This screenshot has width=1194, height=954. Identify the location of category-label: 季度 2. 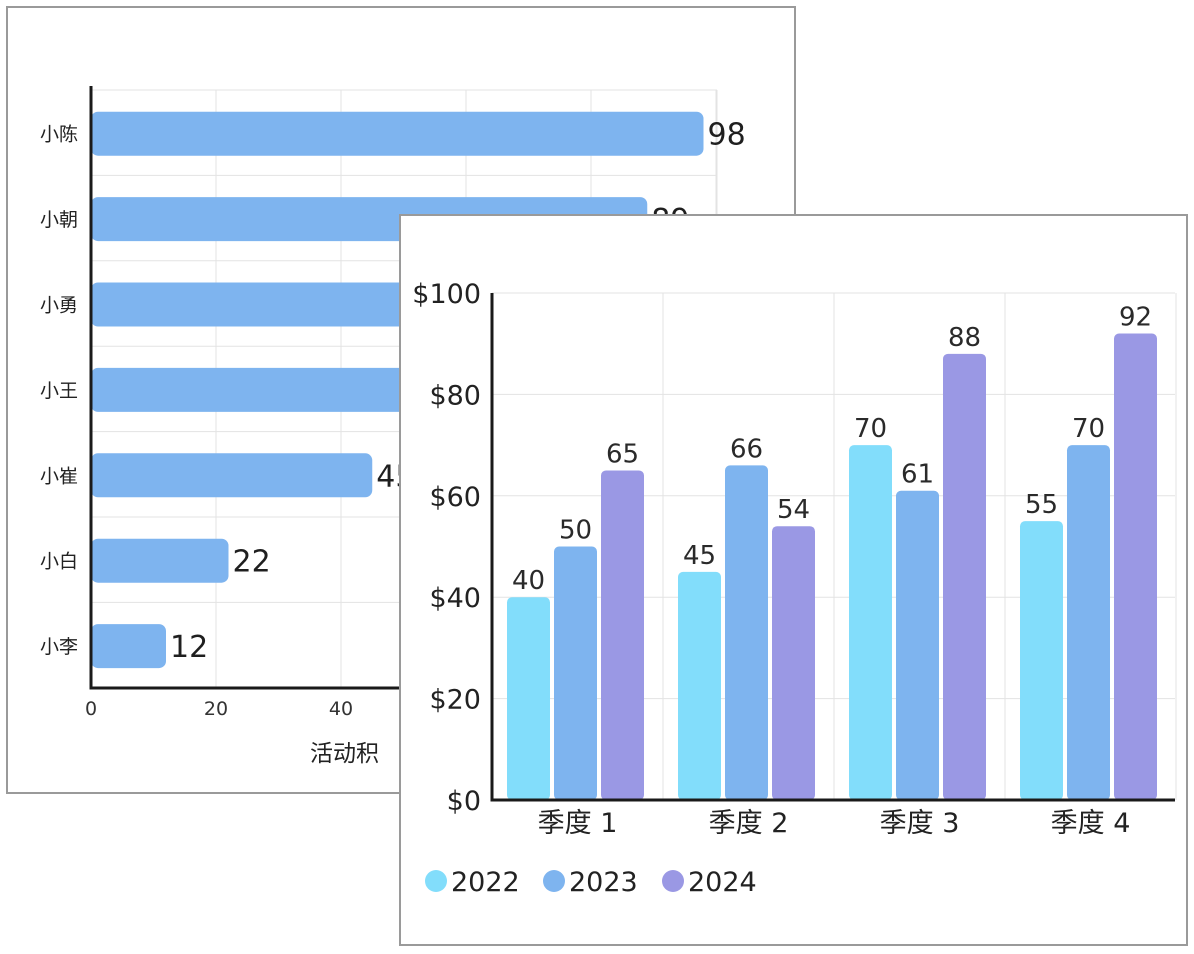
(749, 823).